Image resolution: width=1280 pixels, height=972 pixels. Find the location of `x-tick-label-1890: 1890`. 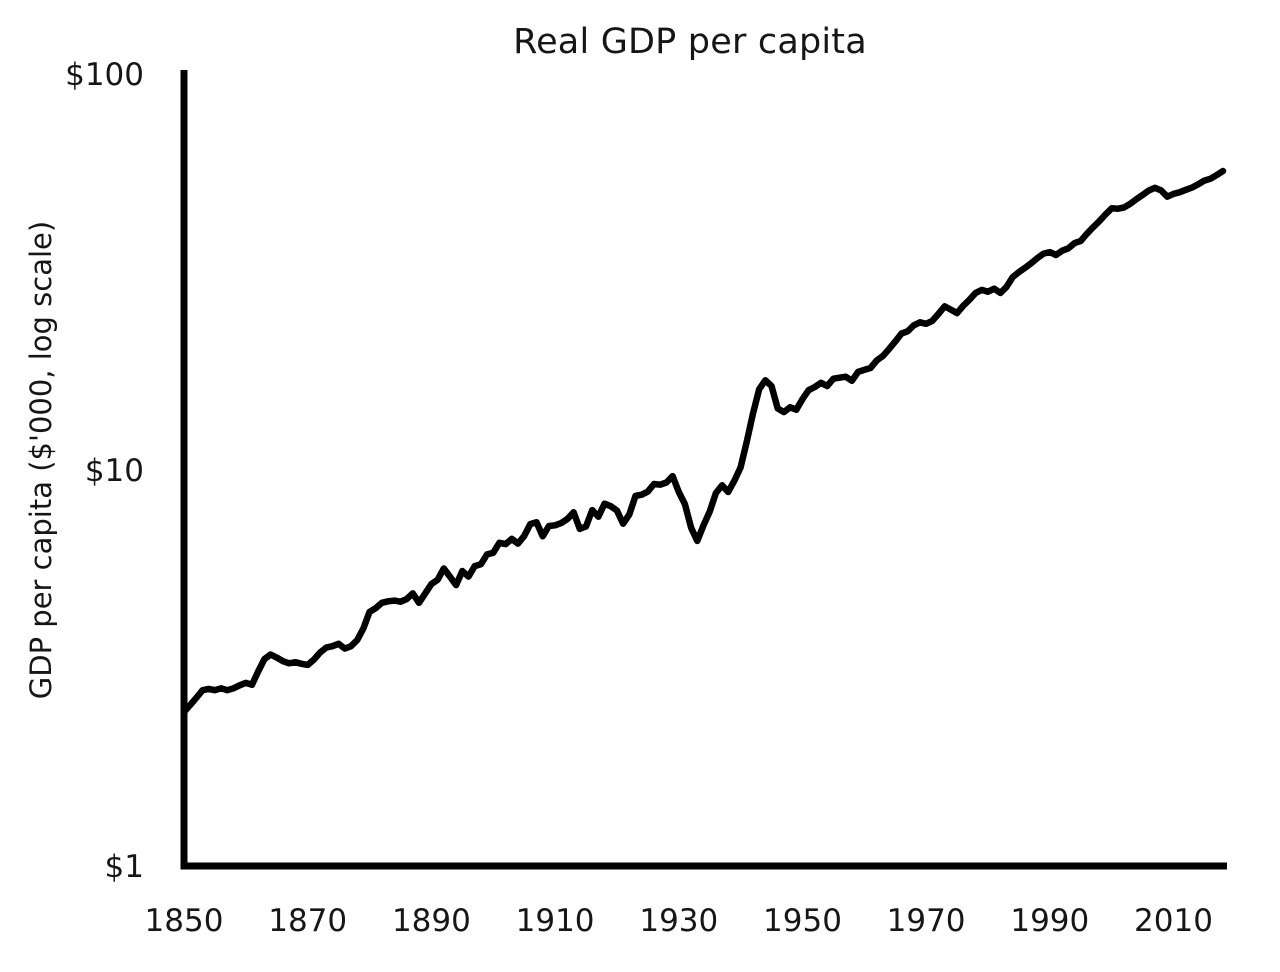

x-tick-label-1890: 1890 is located at coordinates (431, 921).